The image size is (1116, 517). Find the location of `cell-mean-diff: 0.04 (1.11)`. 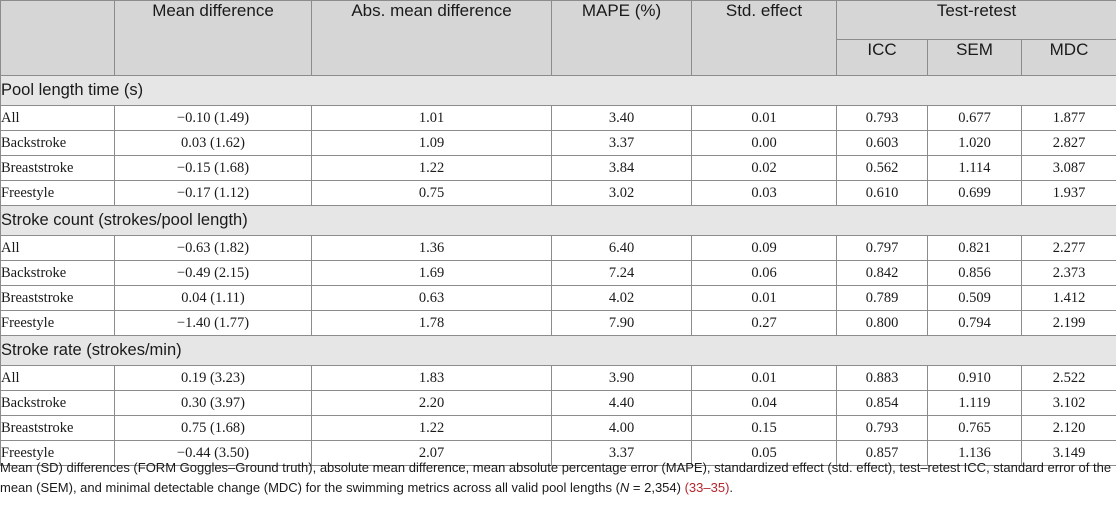

cell-mean-diff: 0.04 (1.11) is located at coordinates (213, 298).